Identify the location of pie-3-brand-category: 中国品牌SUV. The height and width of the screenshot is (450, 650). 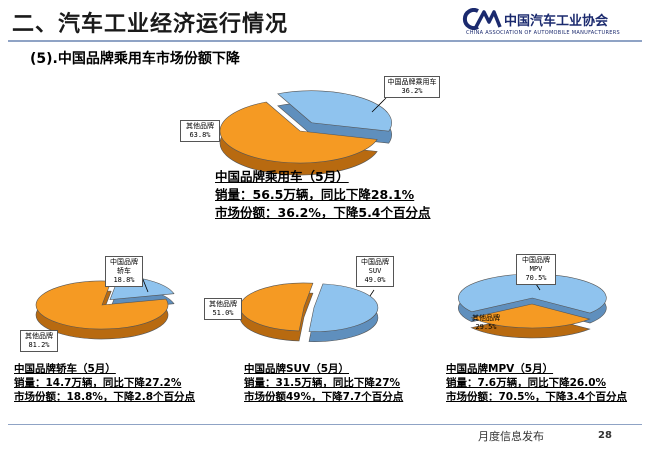
(375, 266).